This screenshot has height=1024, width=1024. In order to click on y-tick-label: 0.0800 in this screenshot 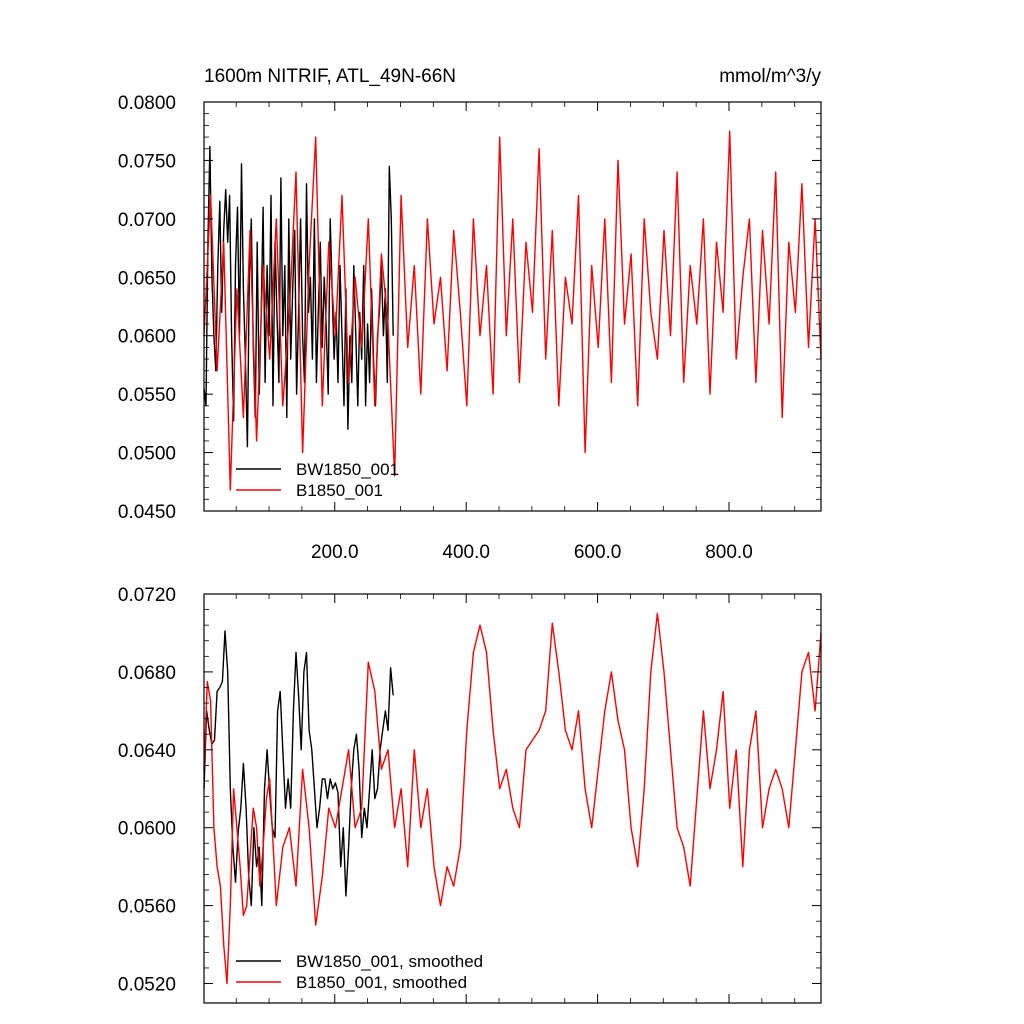, I will do `click(147, 103)`.